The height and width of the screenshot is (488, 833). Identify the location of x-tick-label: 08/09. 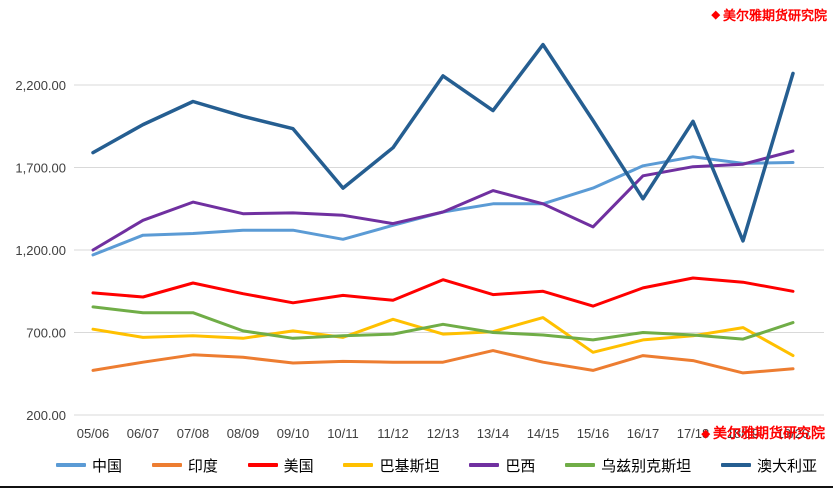
(243, 433).